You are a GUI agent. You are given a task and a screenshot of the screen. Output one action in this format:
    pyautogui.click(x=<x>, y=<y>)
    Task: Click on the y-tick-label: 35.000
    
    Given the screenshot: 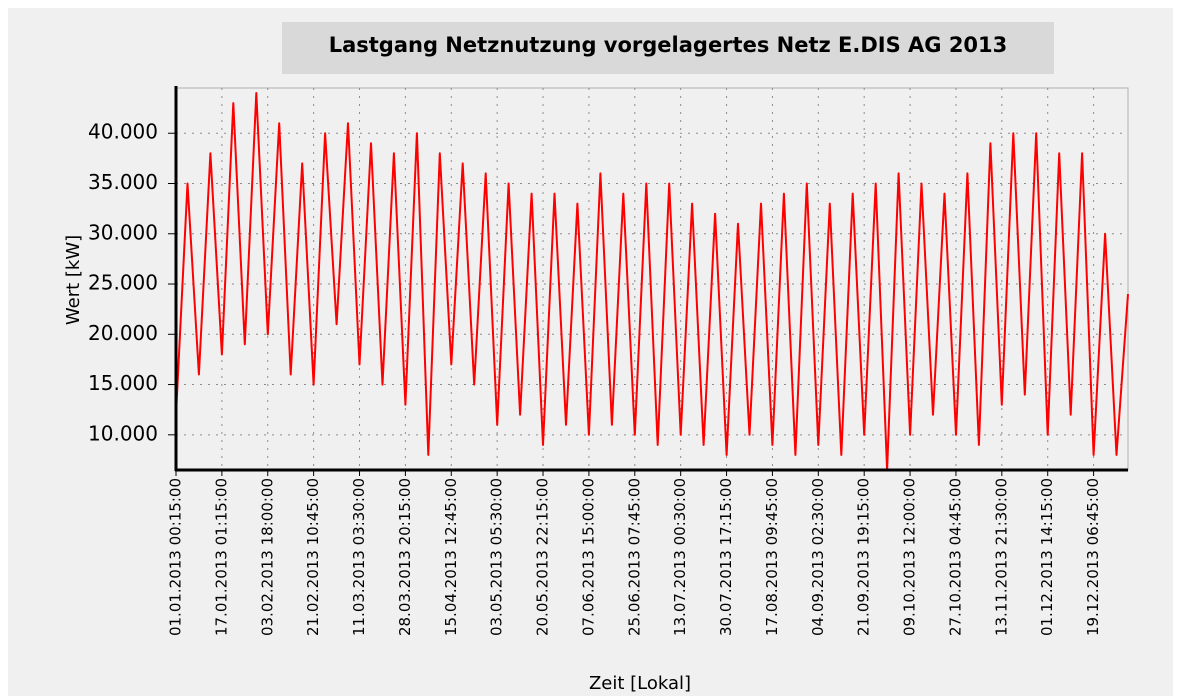 What is the action you would take?
    pyautogui.click(x=123, y=182)
    